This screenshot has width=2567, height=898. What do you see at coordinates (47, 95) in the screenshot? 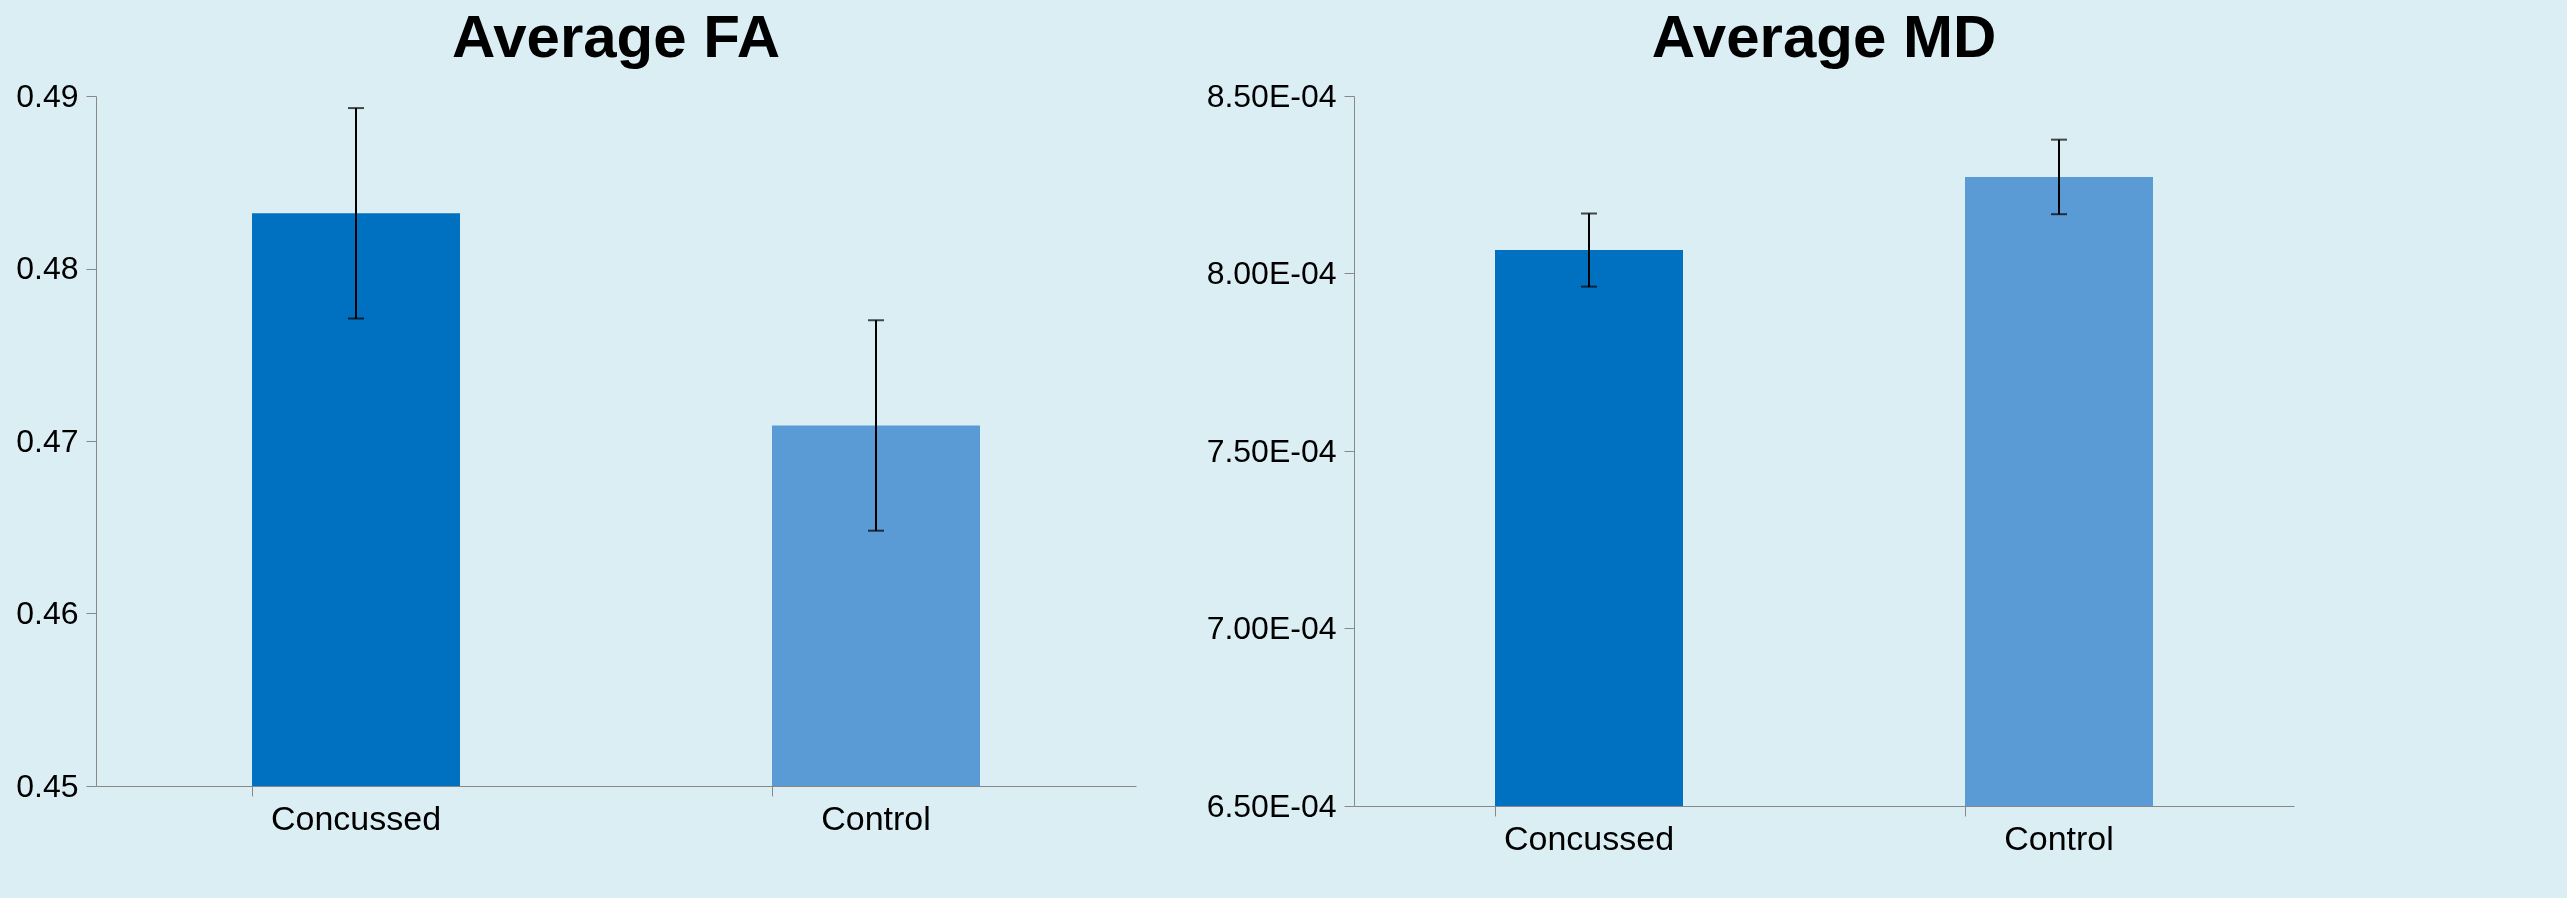
I see `y-tick-label: 0.49` at bounding box center [47, 95].